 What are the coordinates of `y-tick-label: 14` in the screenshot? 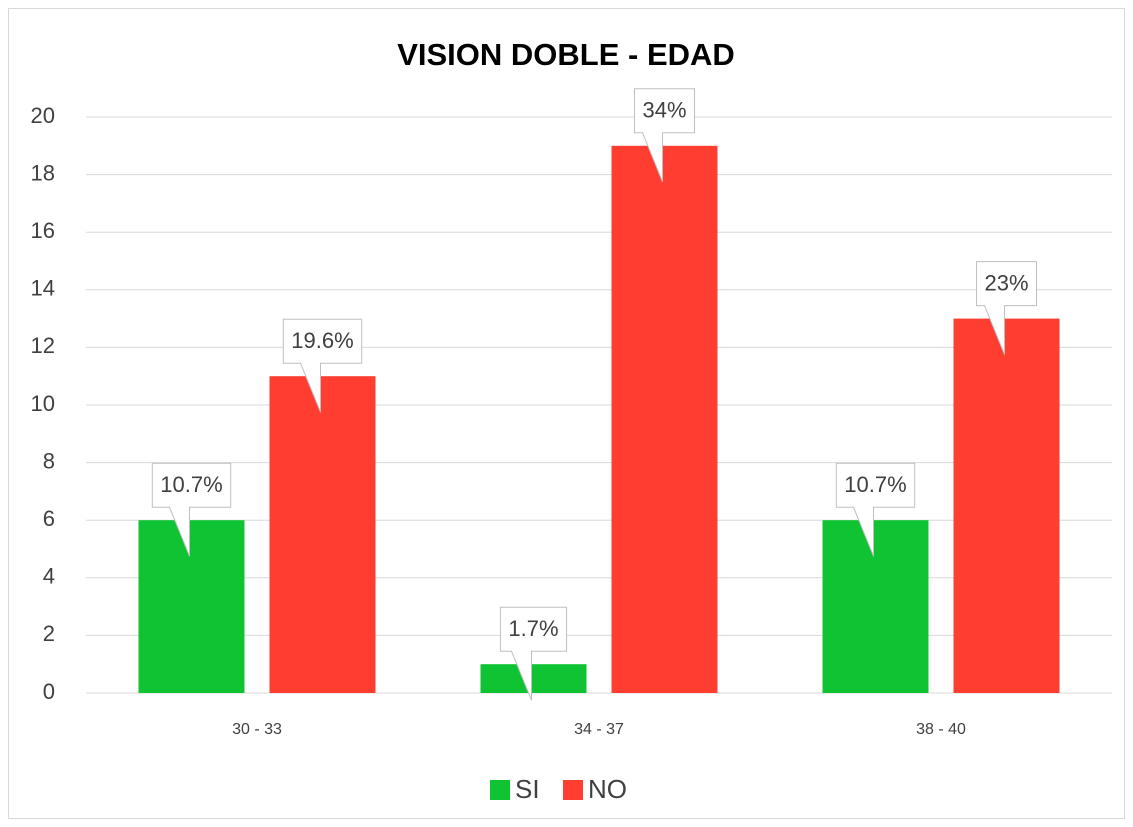 It's located at (43, 288).